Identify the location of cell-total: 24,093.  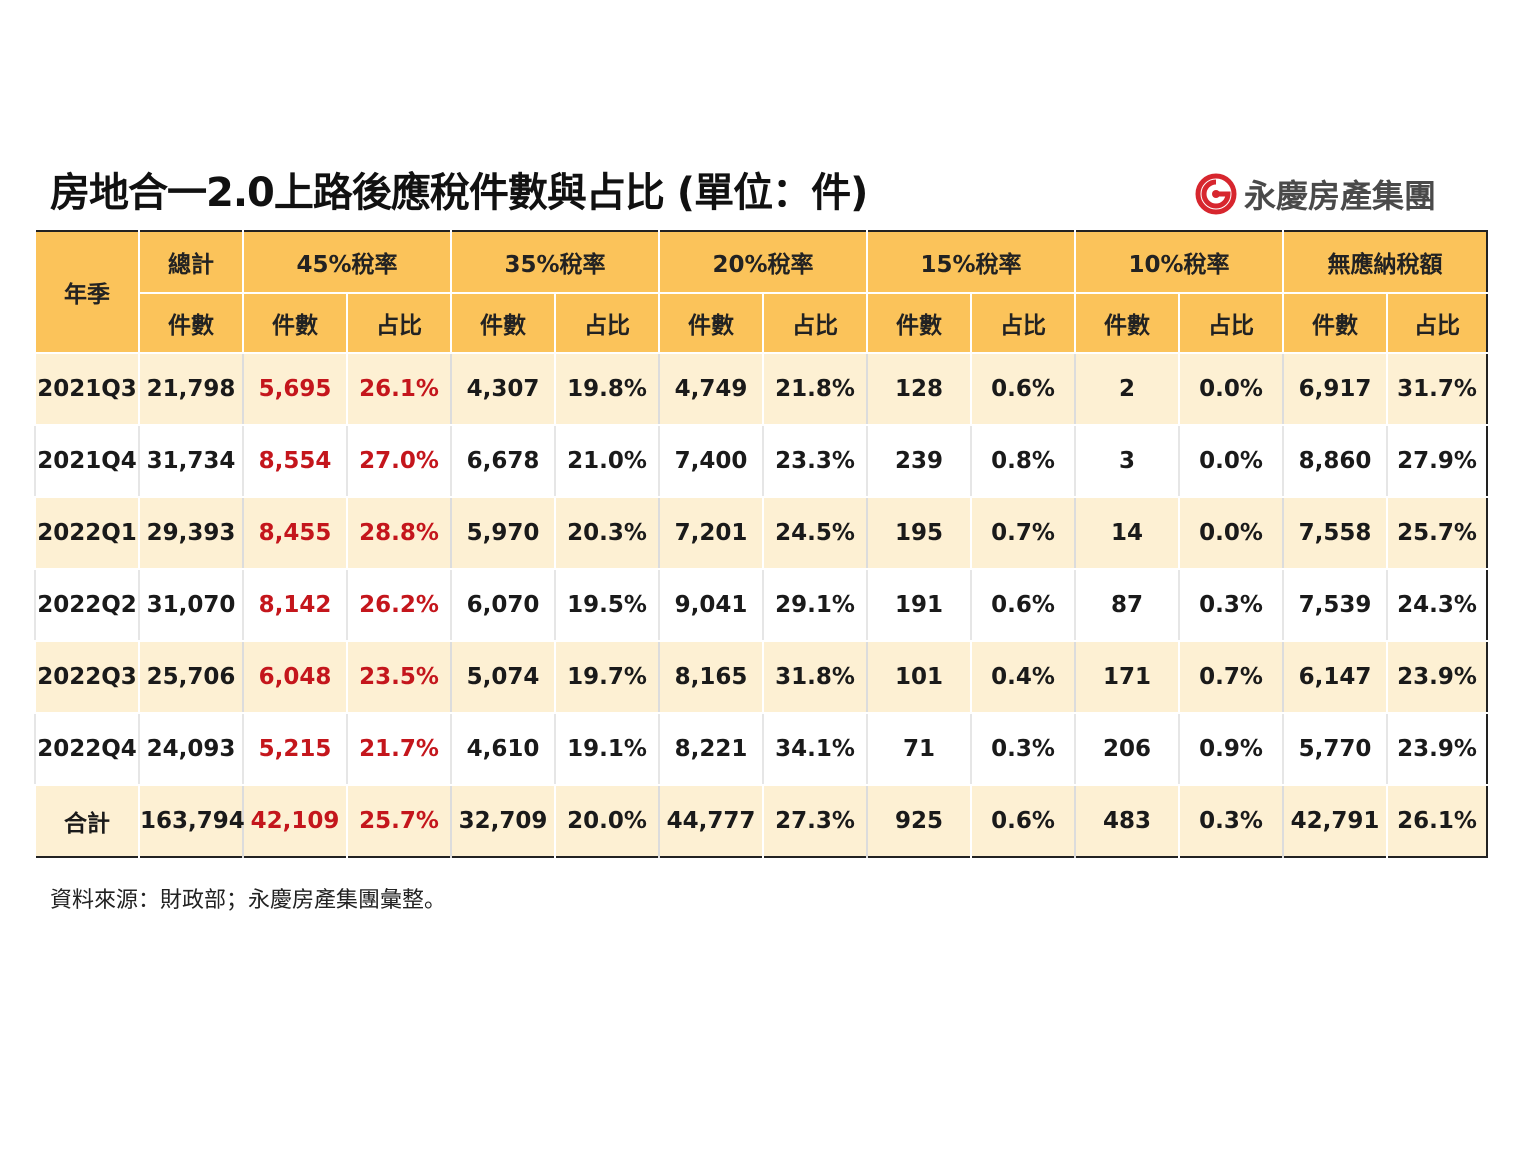
(190, 749).